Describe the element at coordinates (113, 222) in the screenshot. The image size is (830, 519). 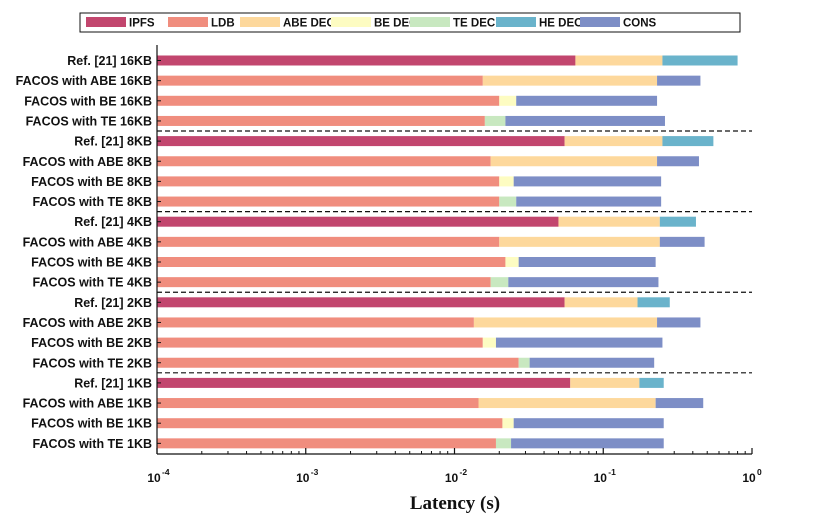
I see `category-label: Ref. [21] 4KB` at that location.